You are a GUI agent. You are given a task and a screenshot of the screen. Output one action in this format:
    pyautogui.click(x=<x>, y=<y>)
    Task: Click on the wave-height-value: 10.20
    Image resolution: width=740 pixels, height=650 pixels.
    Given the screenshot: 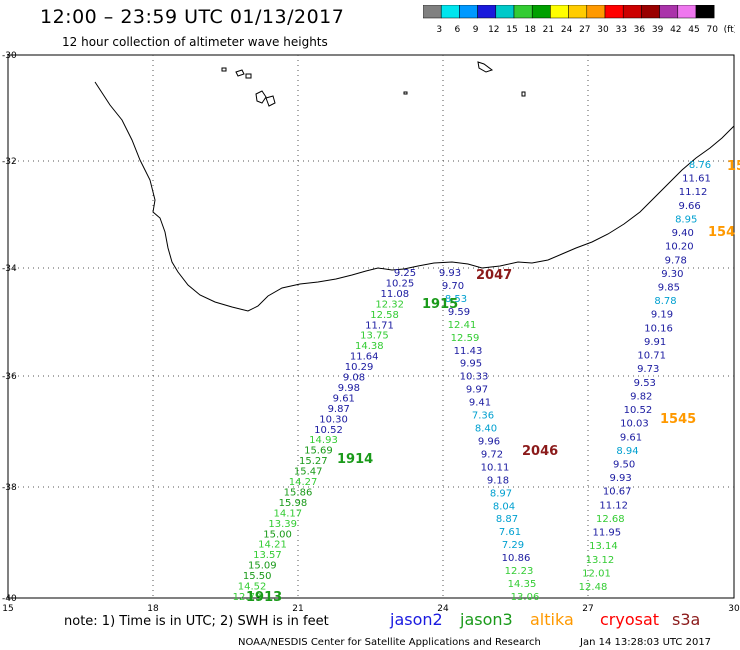 What is the action you would take?
    pyautogui.click(x=679, y=247)
    